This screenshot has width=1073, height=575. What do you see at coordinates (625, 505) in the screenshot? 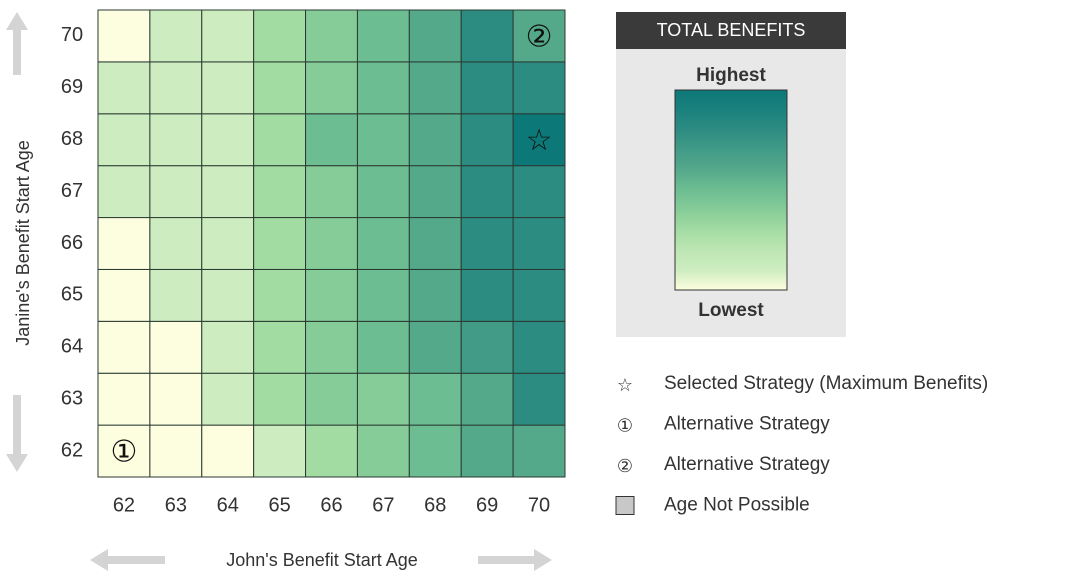
I see `legend-swatch` at bounding box center [625, 505].